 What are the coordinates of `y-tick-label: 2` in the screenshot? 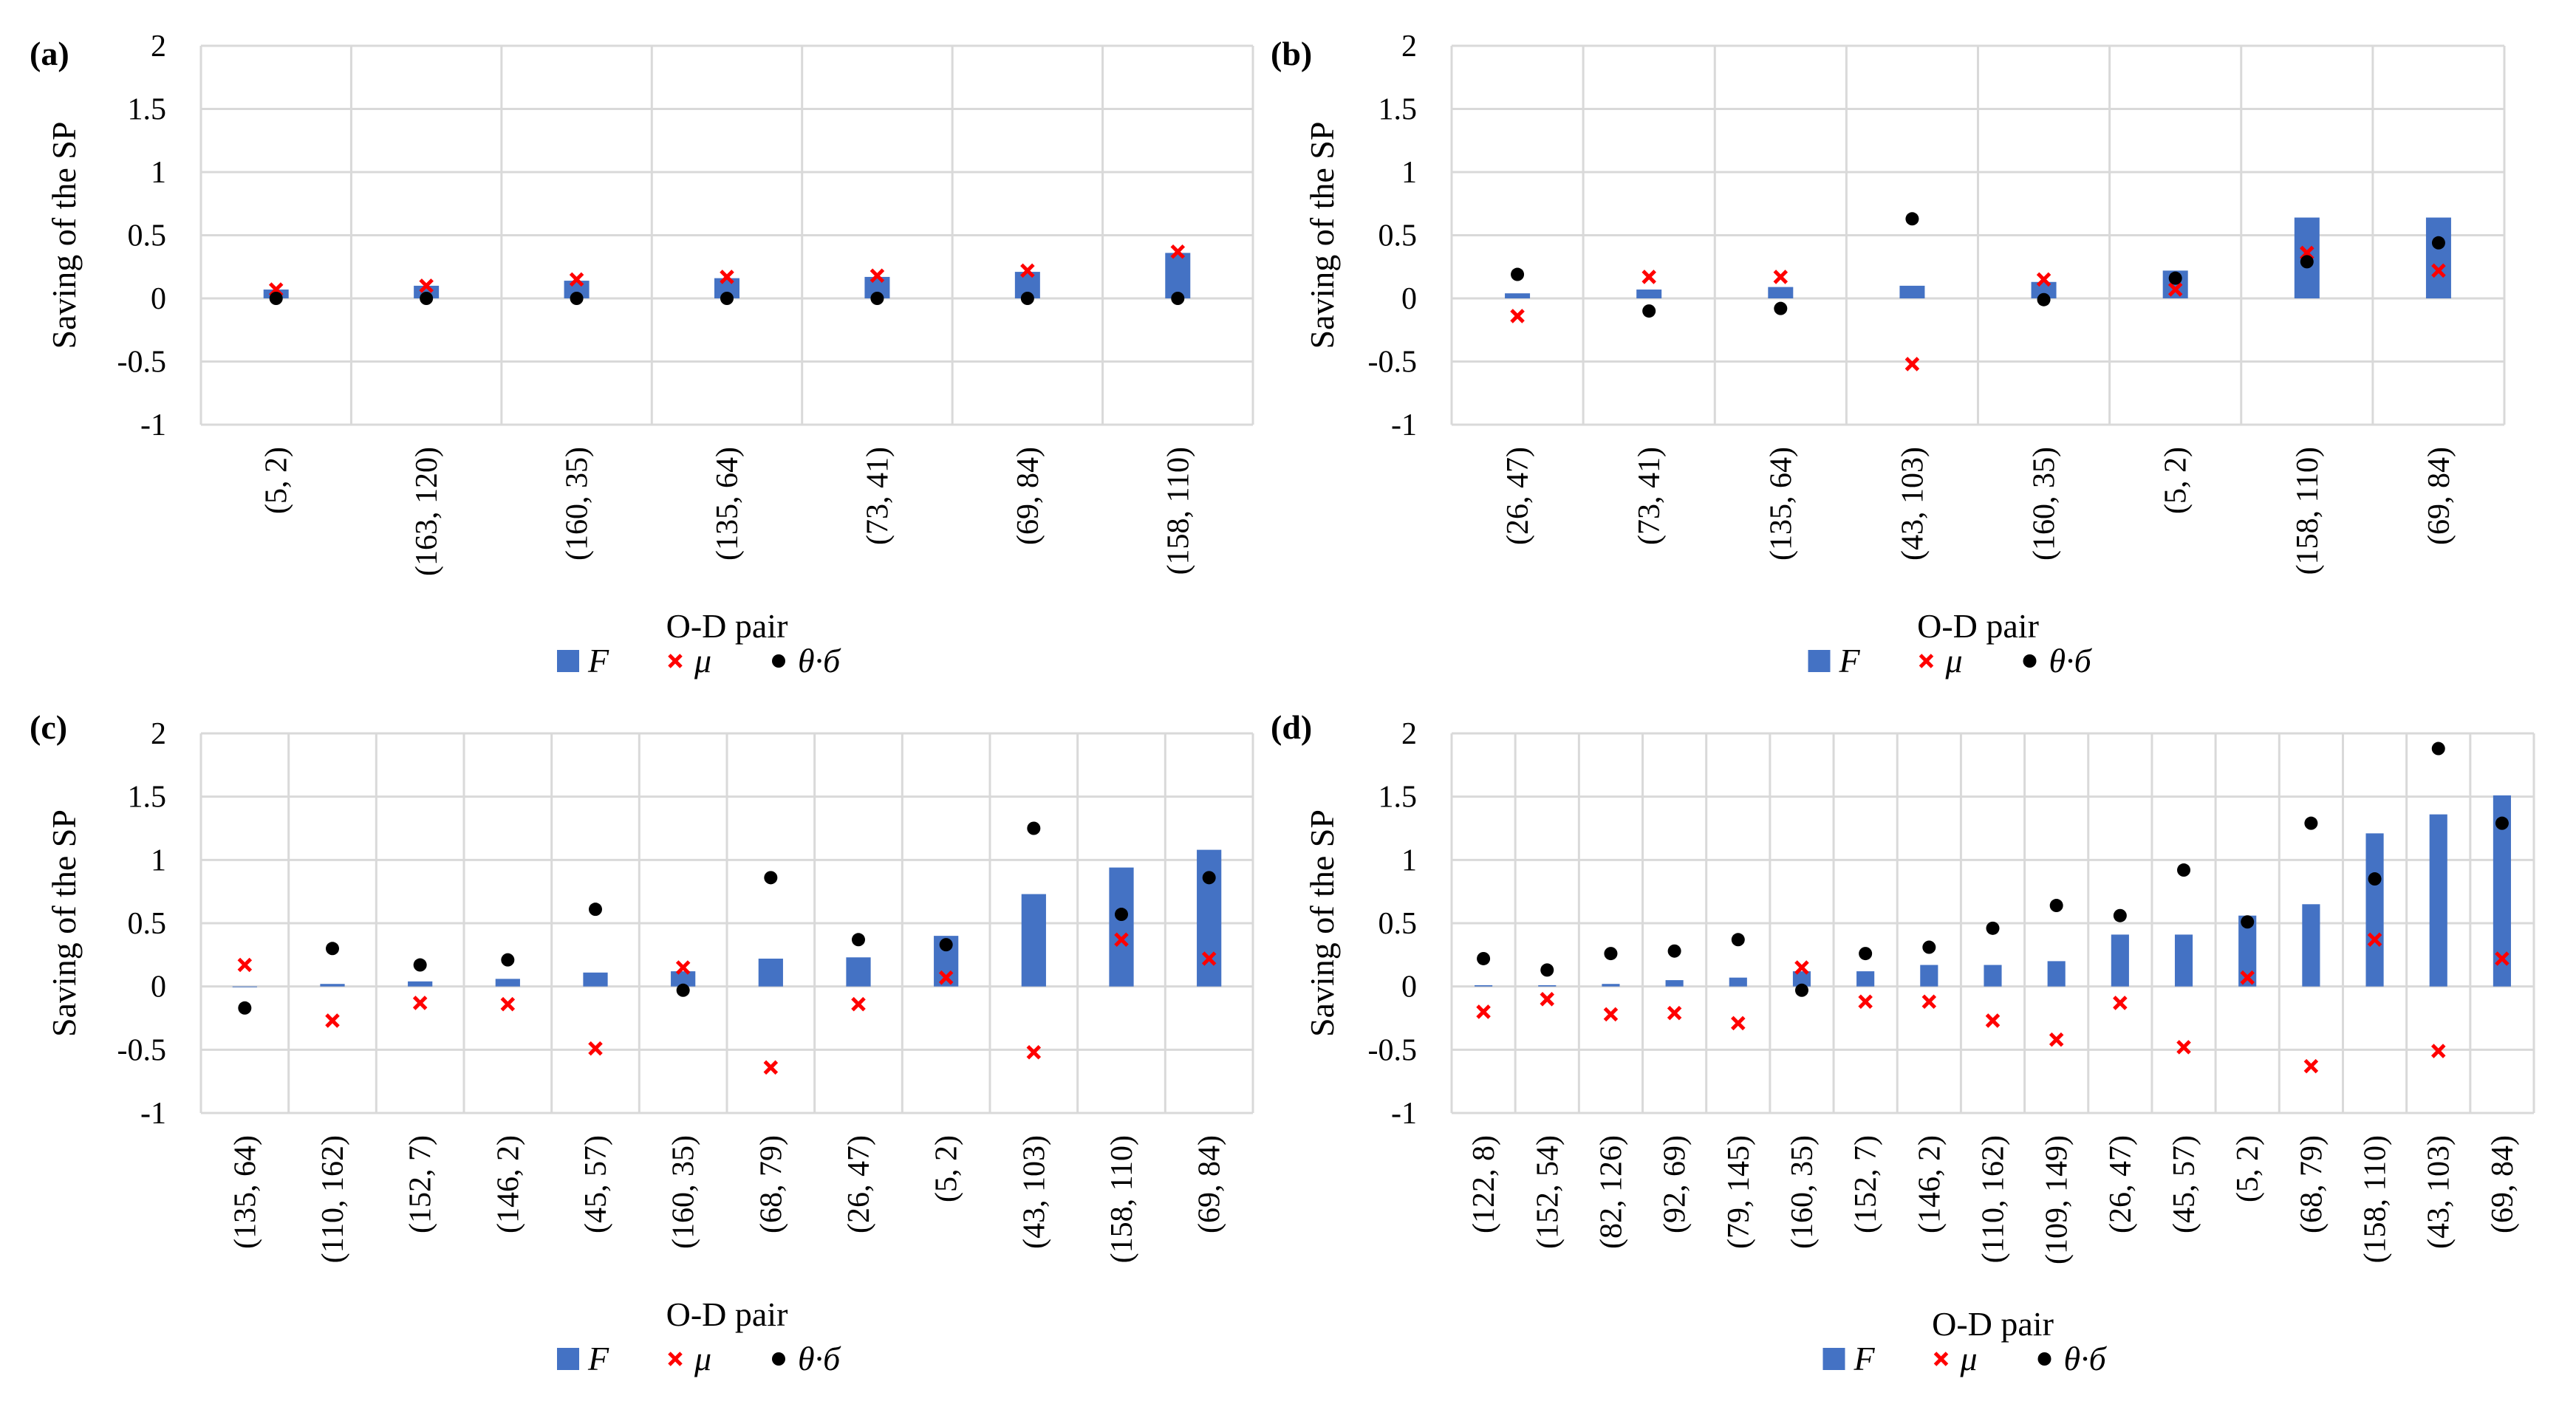 It's located at (1409, 734).